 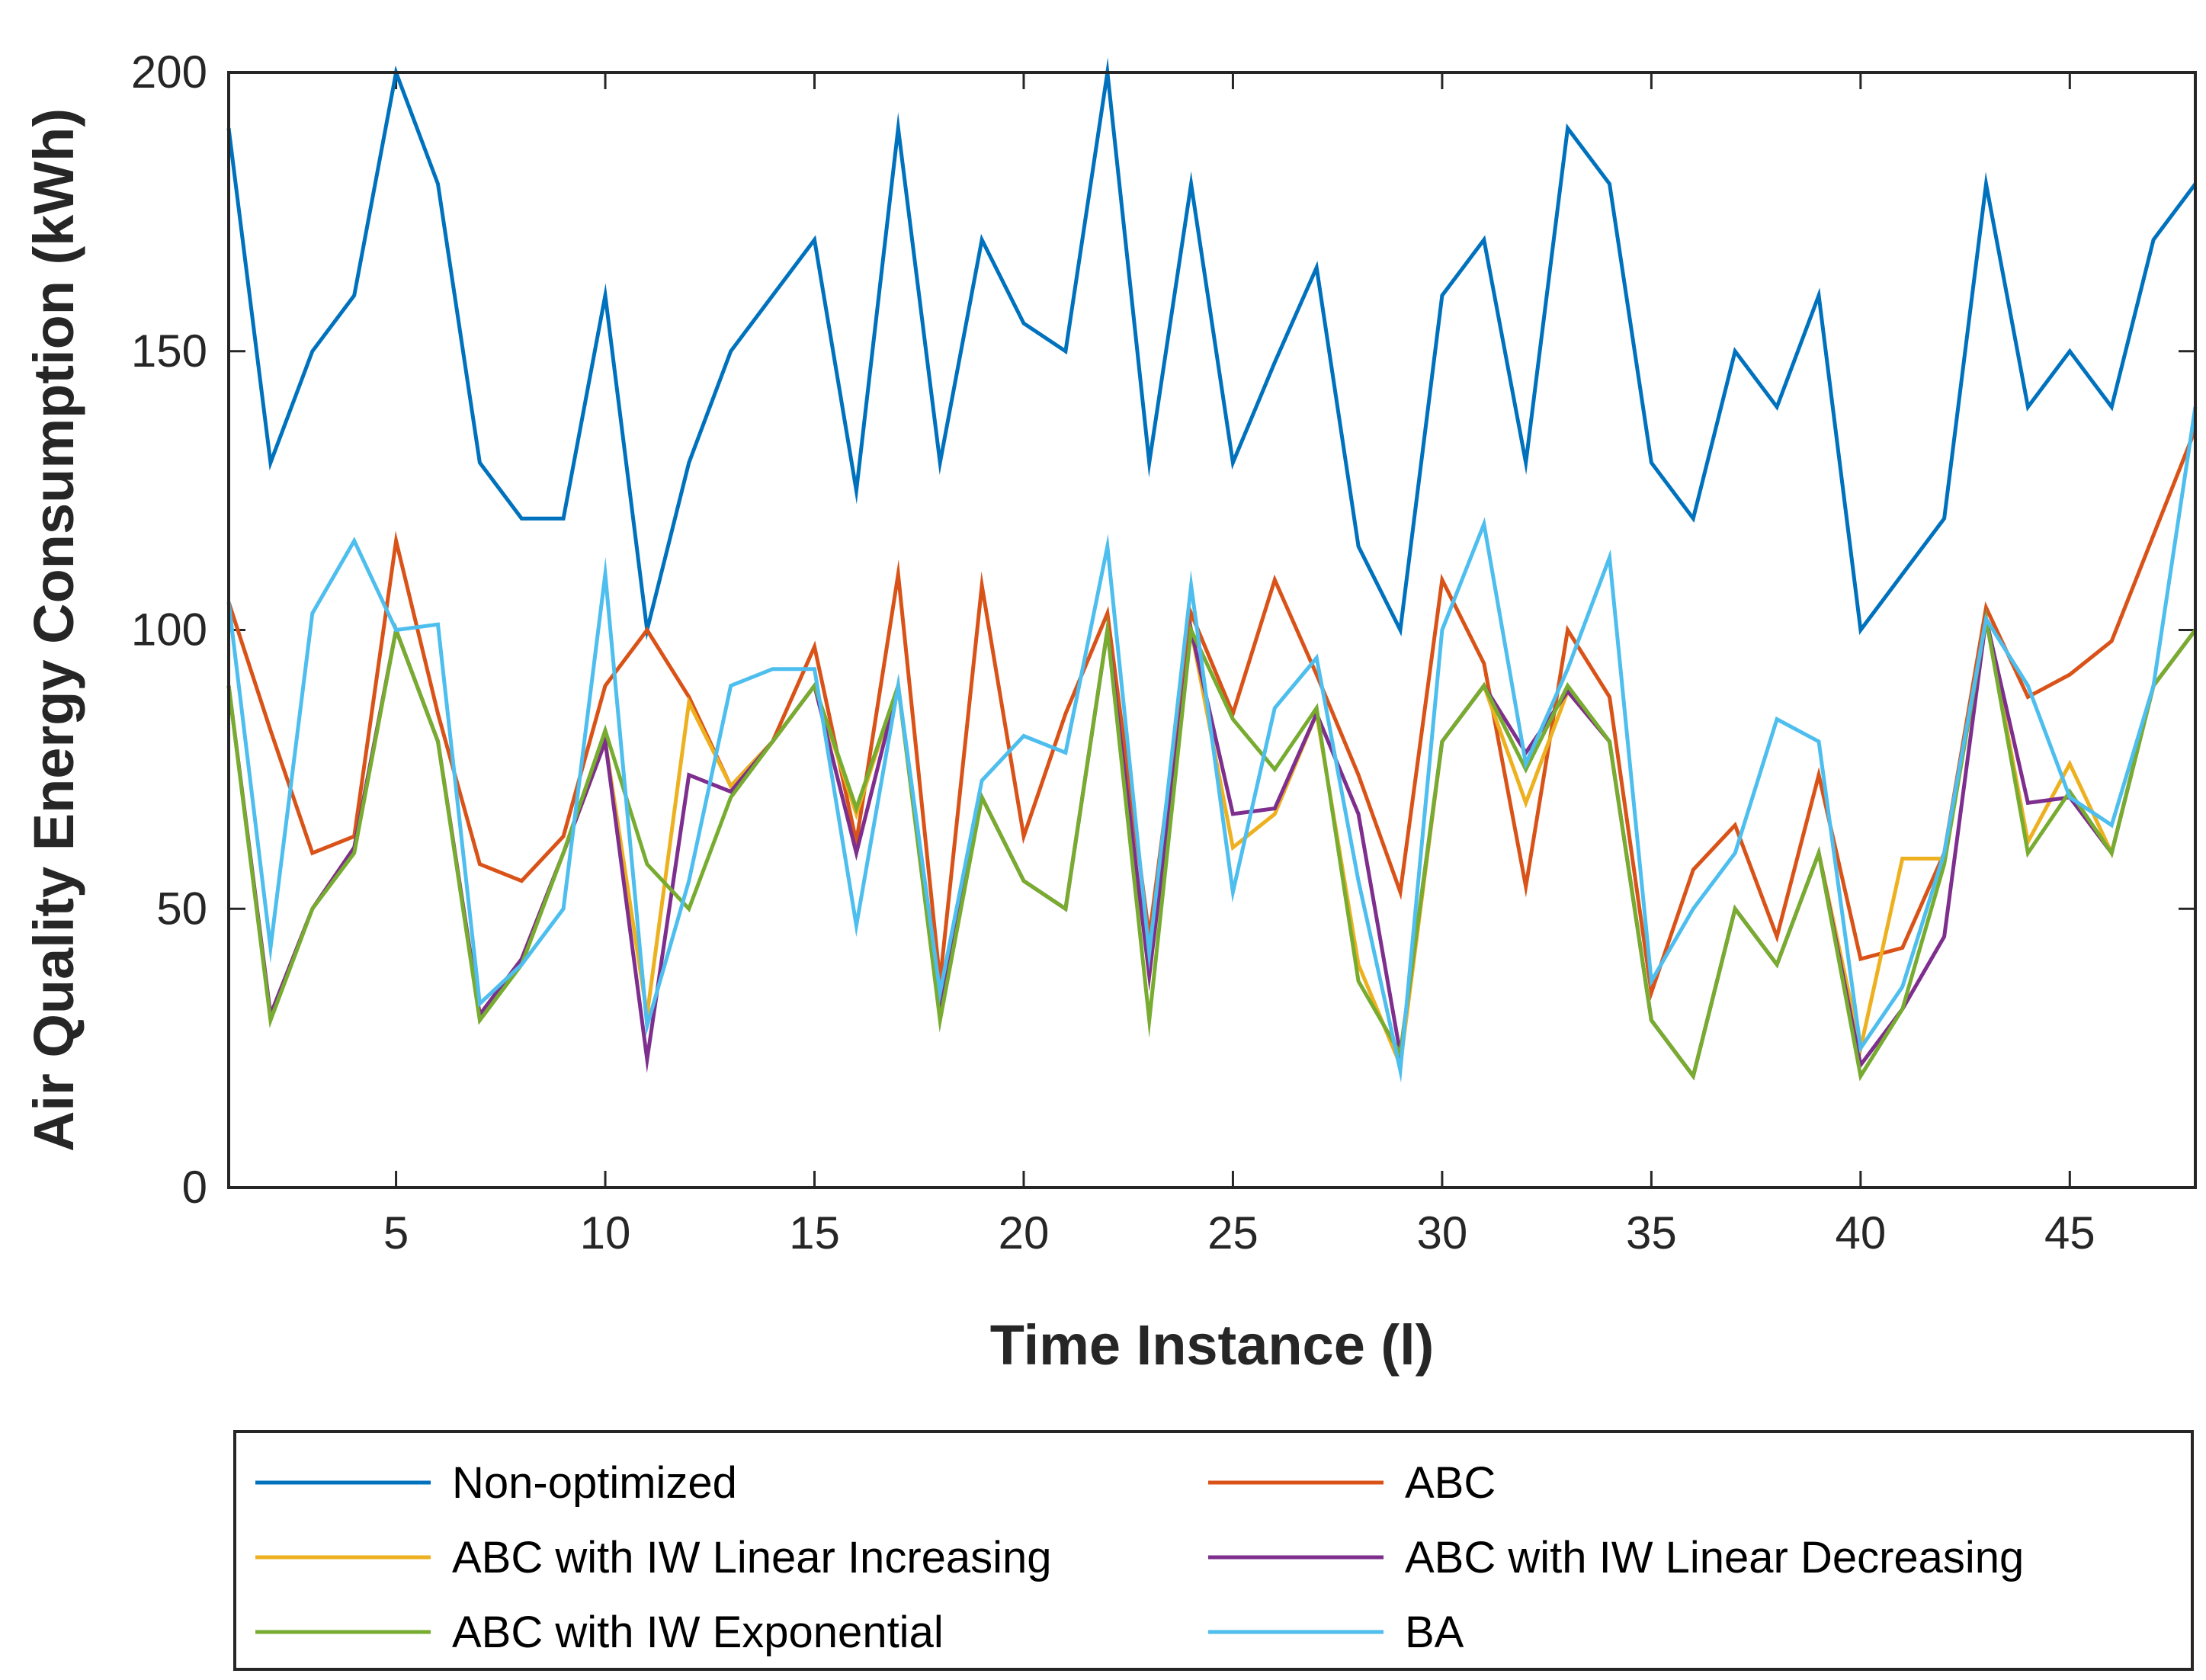 What do you see at coordinates (181, 908) in the screenshot?
I see `y-tick-label: 50` at bounding box center [181, 908].